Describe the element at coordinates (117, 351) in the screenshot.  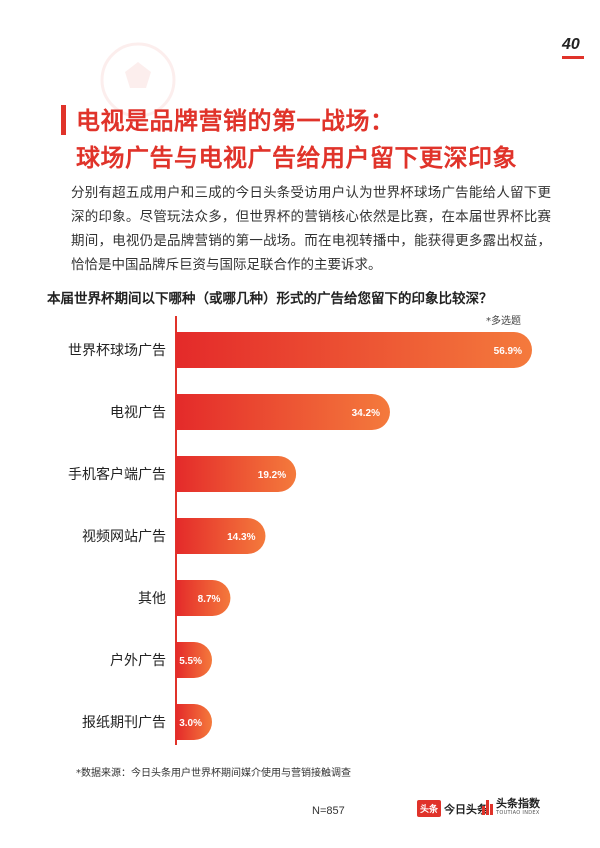
I see `category-label-0: 世界杯球场广告` at that location.